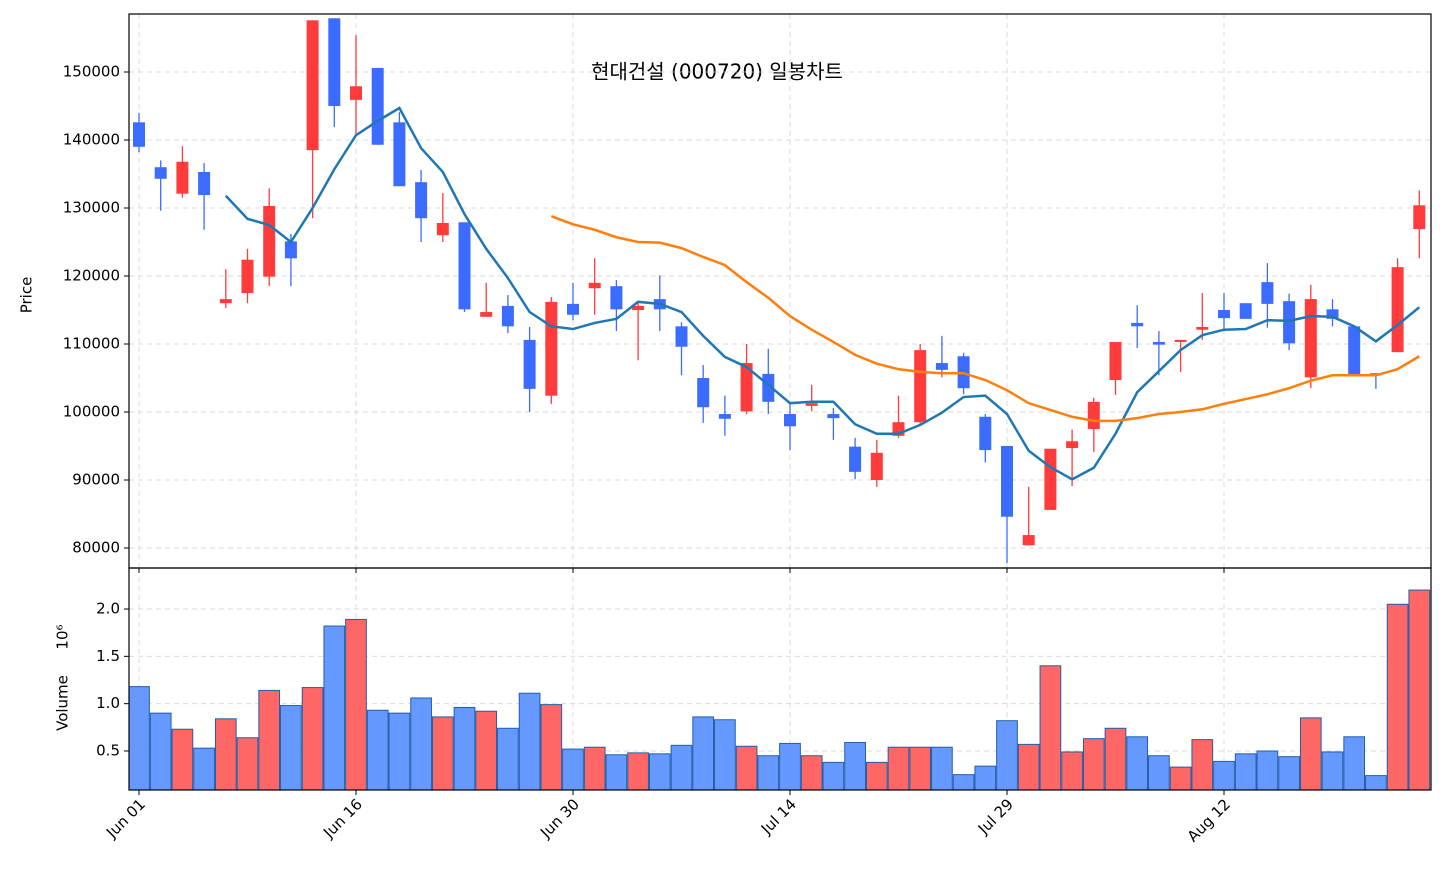 The image size is (1446, 882). I want to click on y-tick-label: 150000, so click(91, 71).